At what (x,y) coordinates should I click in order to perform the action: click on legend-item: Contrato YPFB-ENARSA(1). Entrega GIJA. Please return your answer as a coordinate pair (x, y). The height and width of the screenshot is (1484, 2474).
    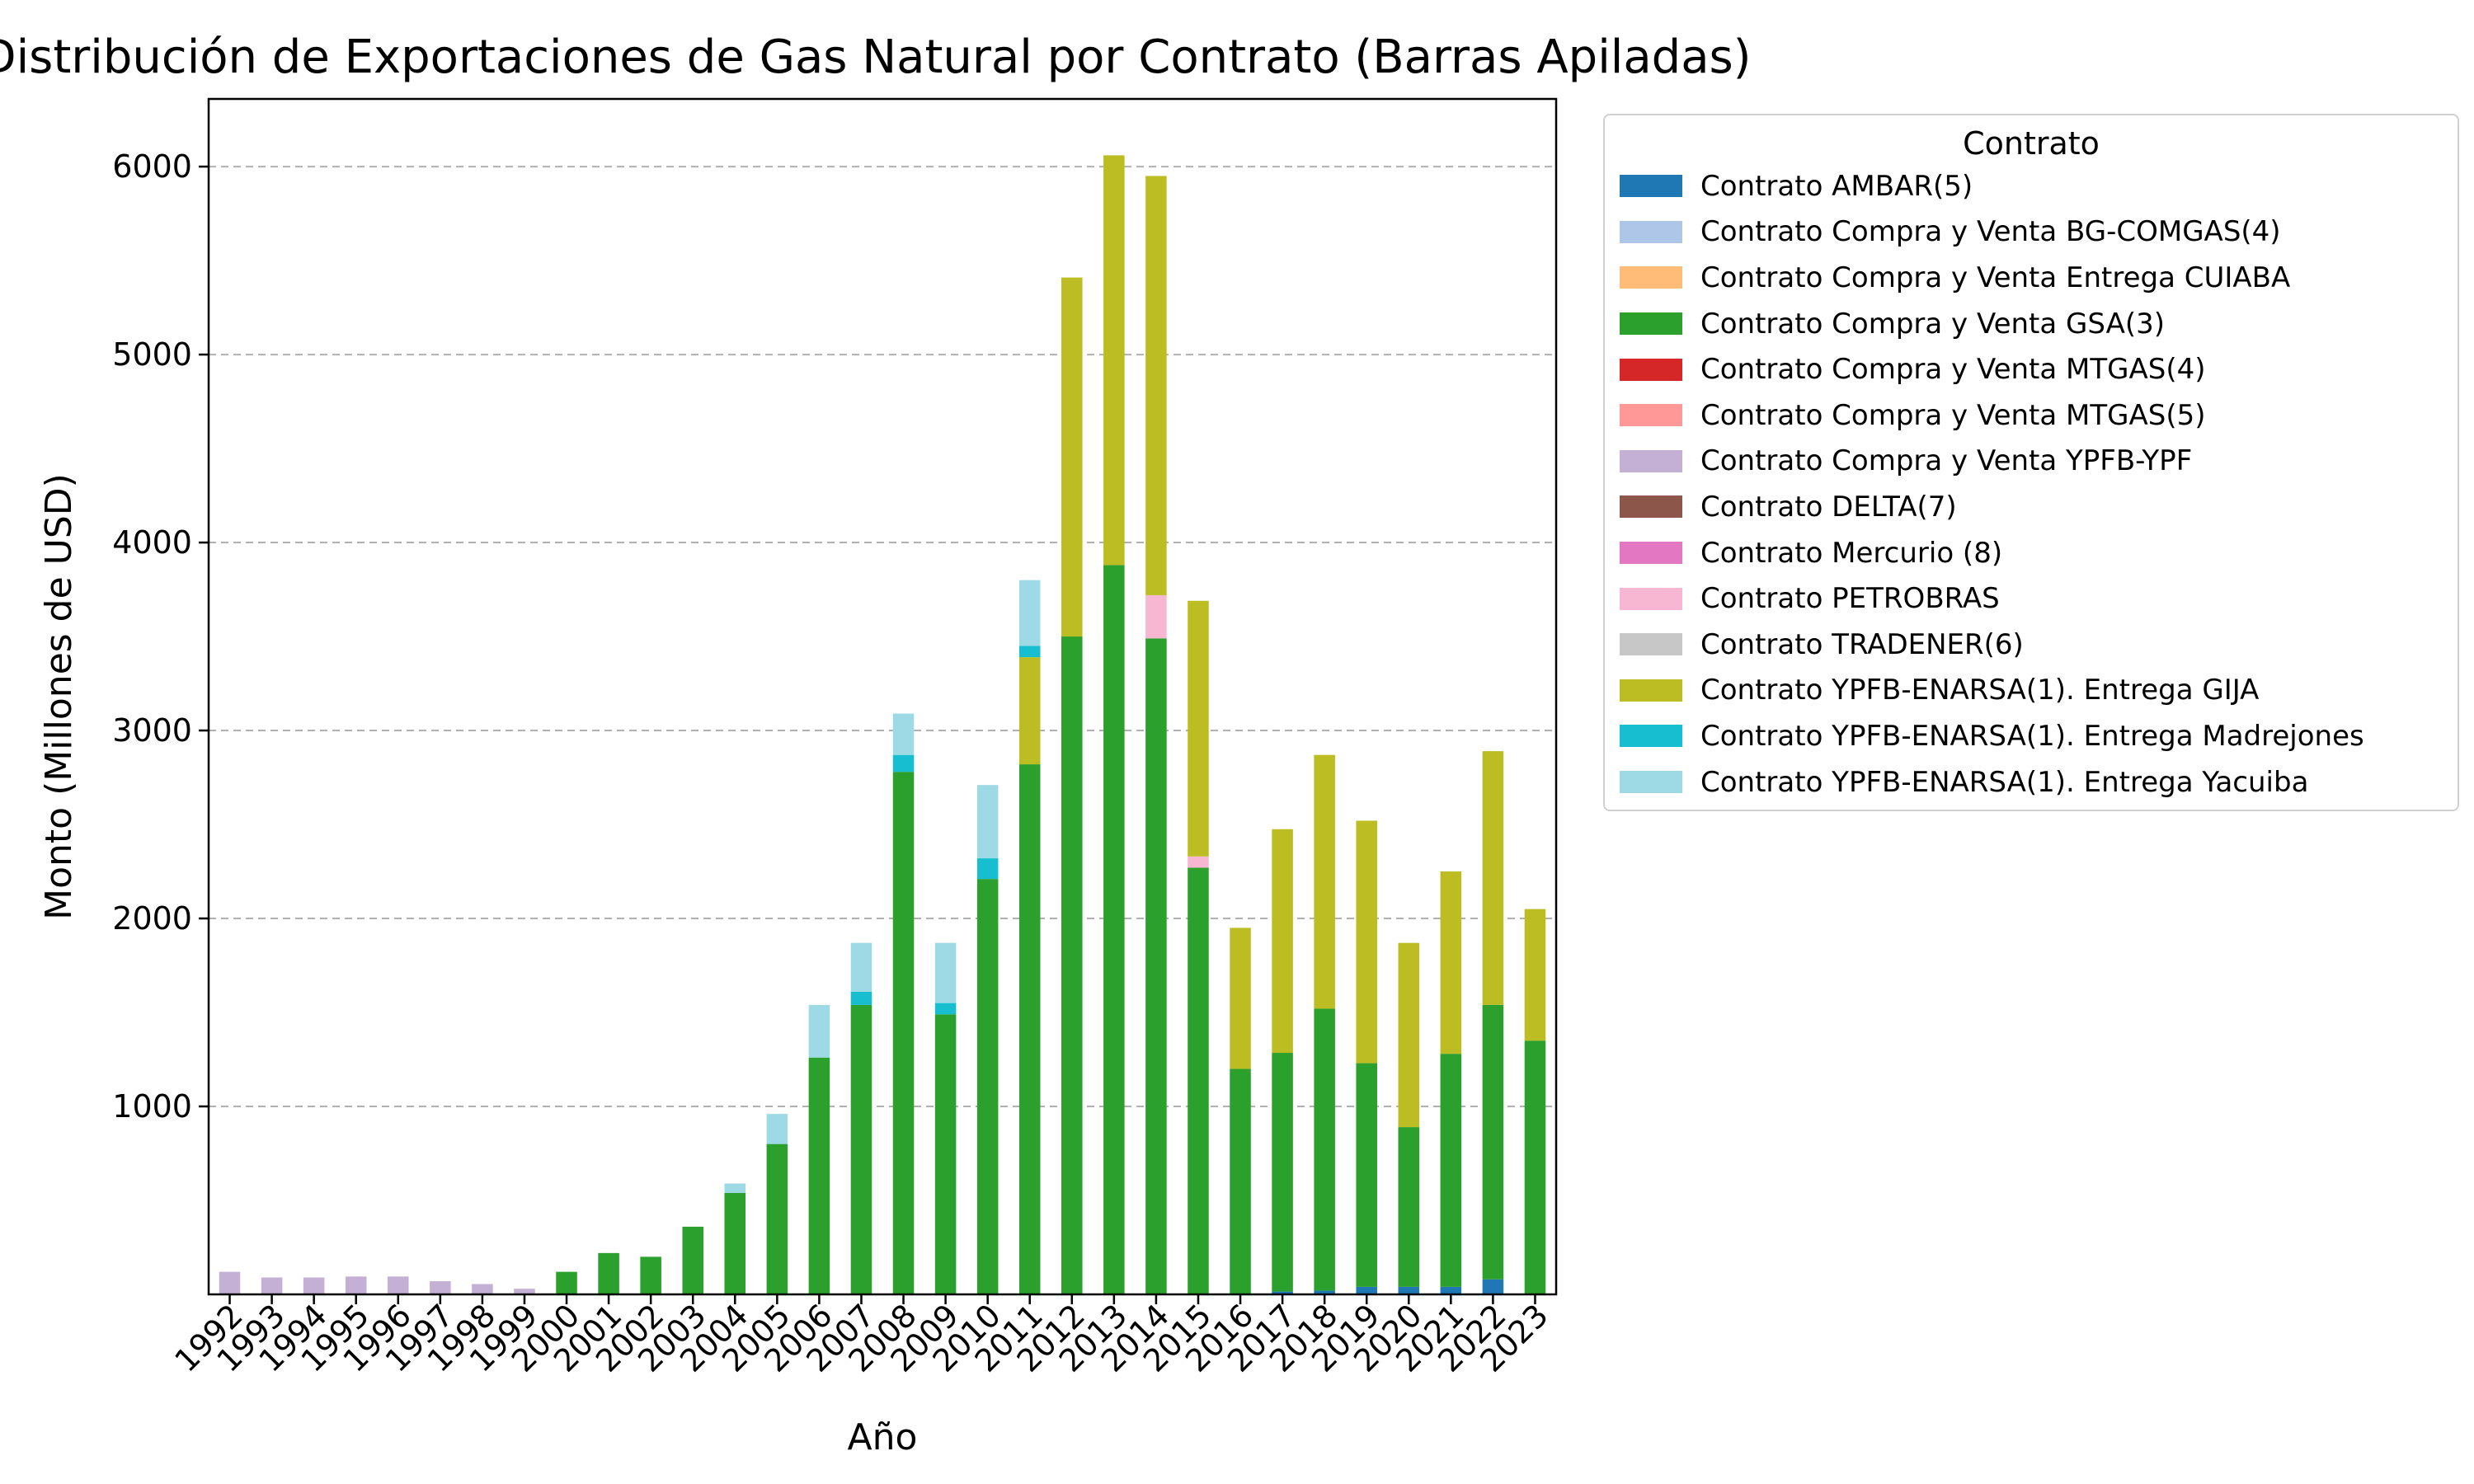
    Looking at the image, I should click on (2034, 691).